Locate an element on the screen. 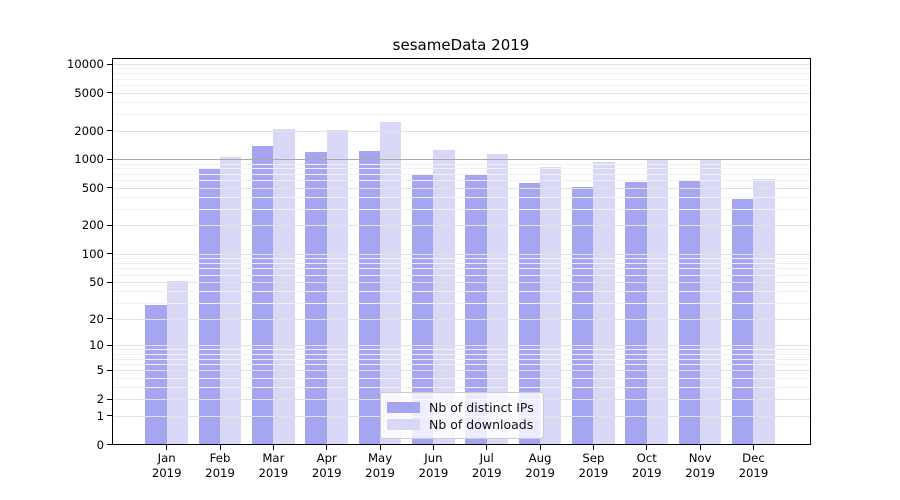  bar-distinct-ips-jul is located at coordinates (476, 309).